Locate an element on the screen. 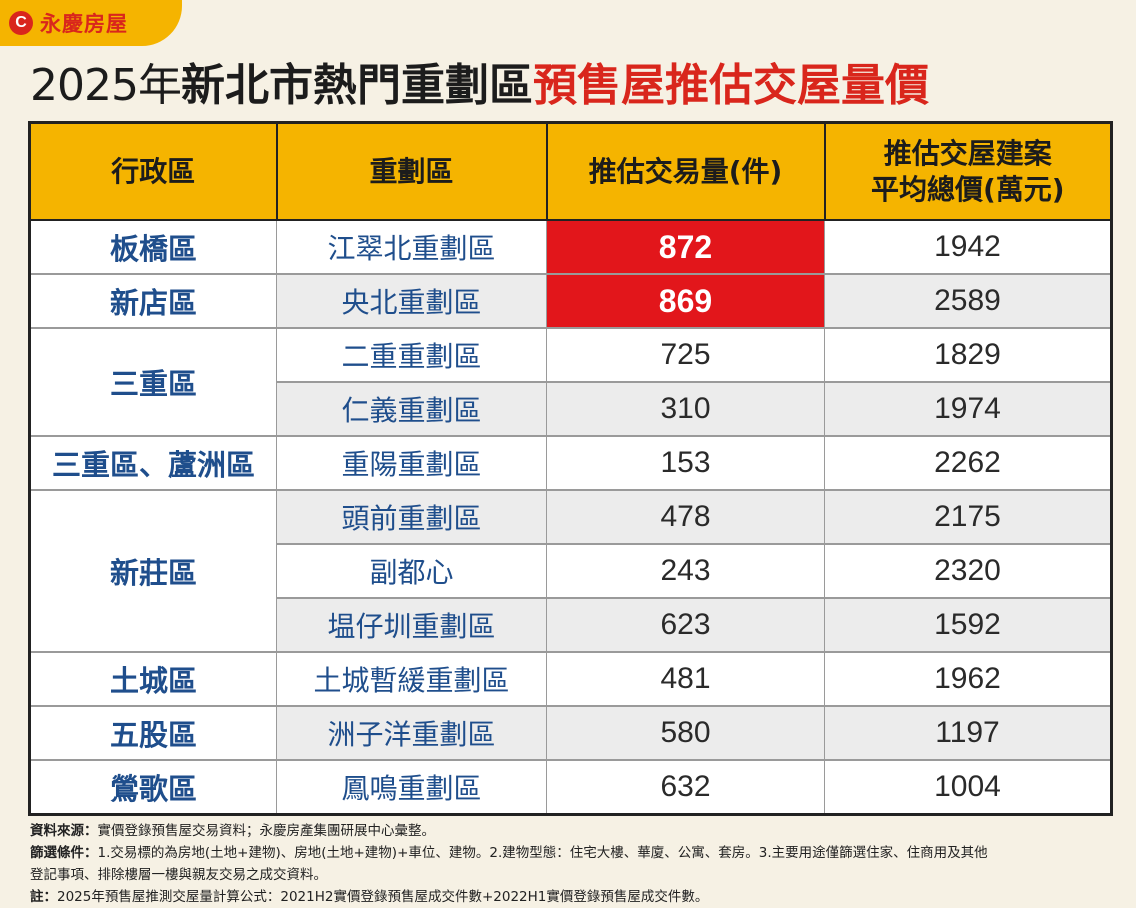  avg-price-cell: 1974 is located at coordinates (968, 409).